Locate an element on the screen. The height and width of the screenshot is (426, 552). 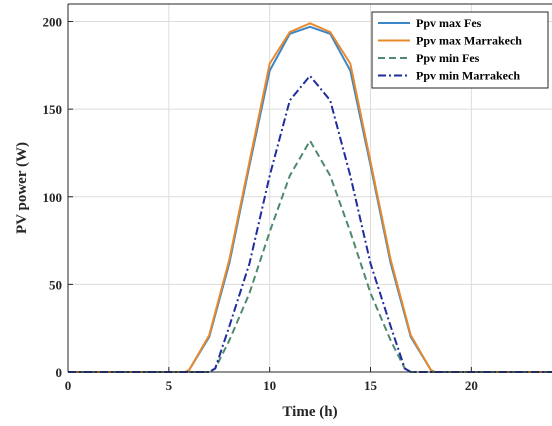
x-axis-label: Time (h) is located at coordinates (309, 412).